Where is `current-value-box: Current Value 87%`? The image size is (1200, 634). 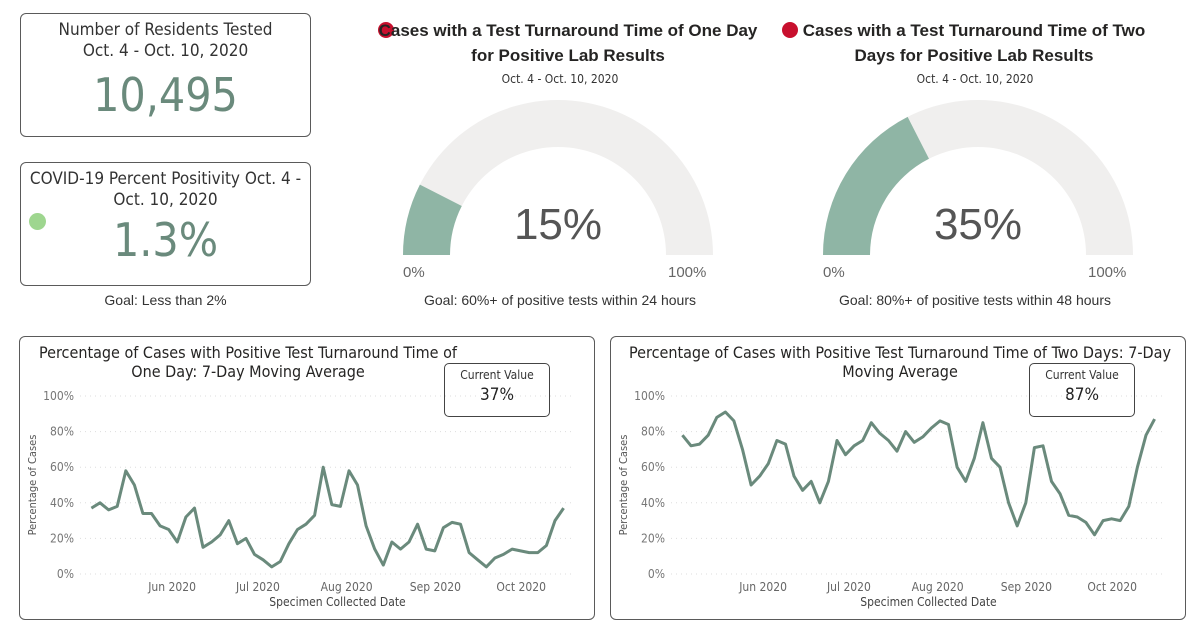 current-value-box: Current Value 87% is located at coordinates (1082, 390).